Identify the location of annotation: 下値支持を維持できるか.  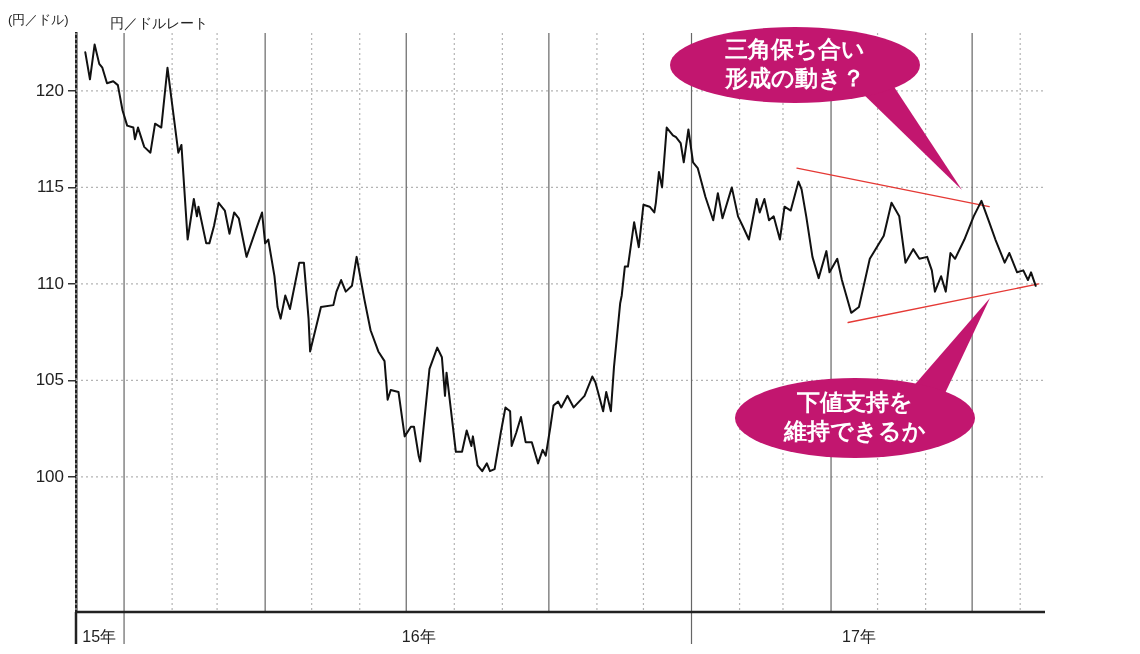
(854, 417).